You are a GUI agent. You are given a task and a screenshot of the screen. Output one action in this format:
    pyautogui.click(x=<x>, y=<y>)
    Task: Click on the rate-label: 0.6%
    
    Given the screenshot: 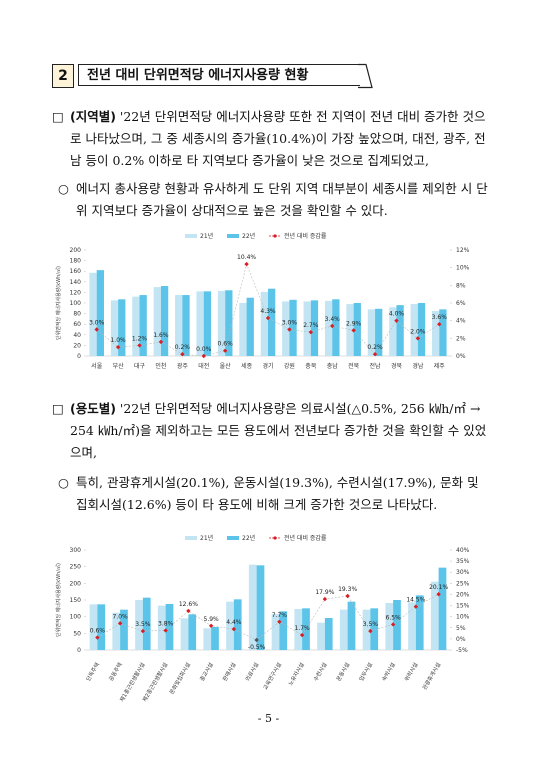 What is the action you would take?
    pyautogui.click(x=226, y=344)
    